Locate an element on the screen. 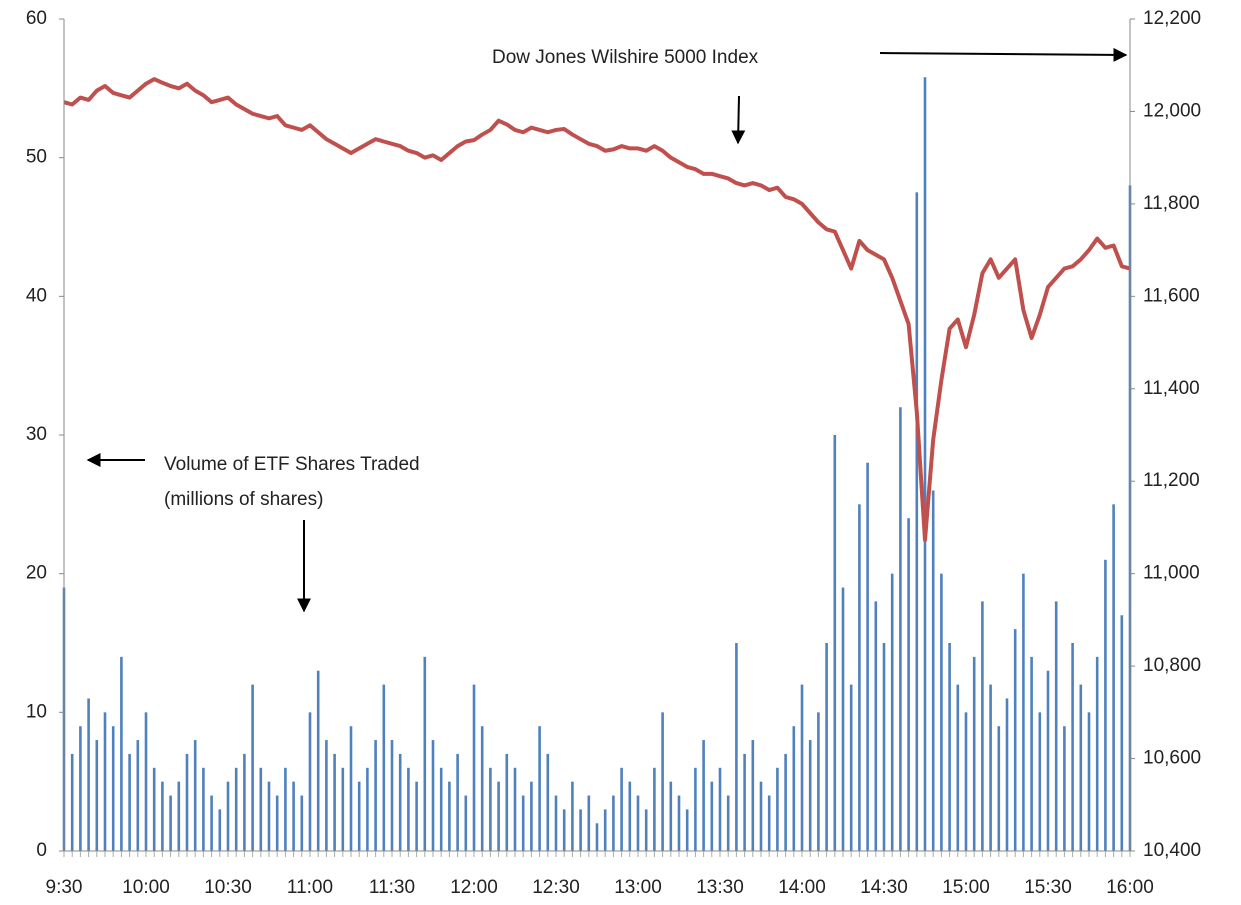  y2-tick-label: 11,200 is located at coordinates (1171, 480).